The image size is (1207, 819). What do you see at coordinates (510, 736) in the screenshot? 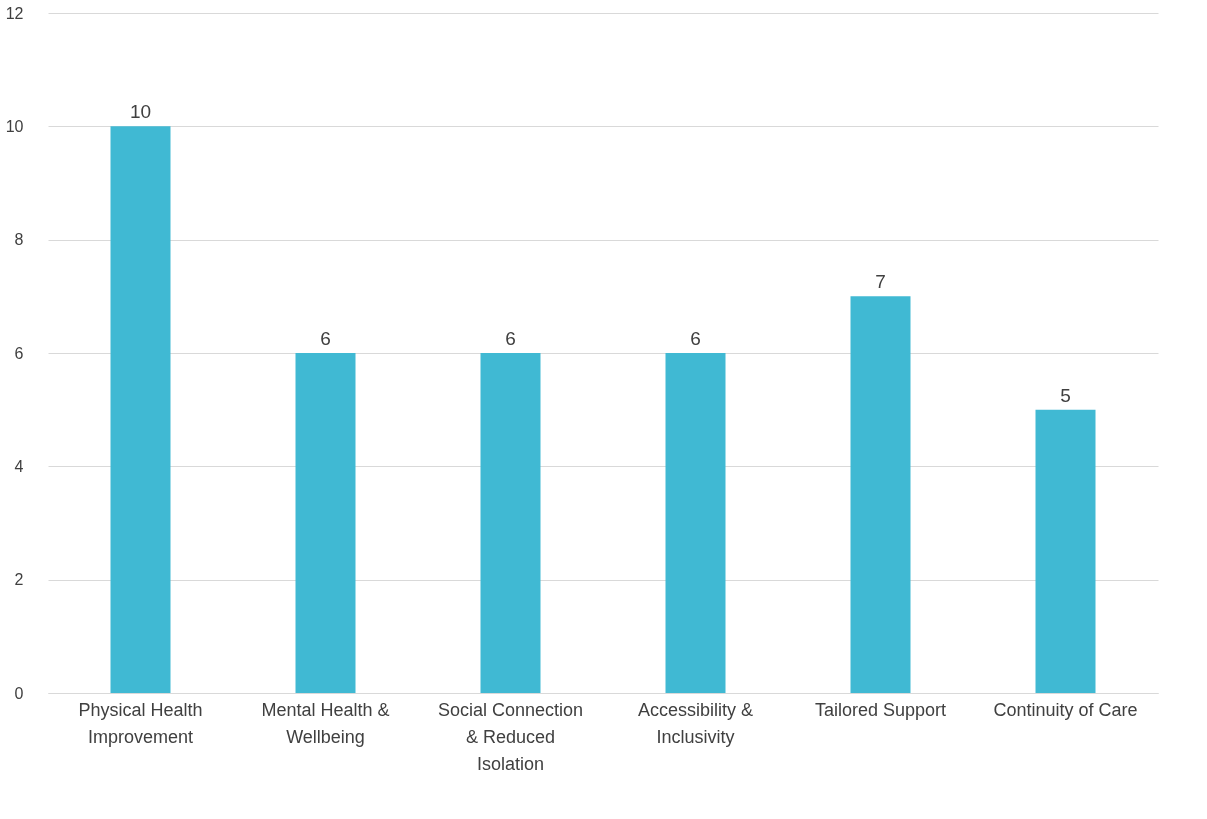
I see `x-tick-label: Social Connection & Reduced Isolation` at bounding box center [510, 736].